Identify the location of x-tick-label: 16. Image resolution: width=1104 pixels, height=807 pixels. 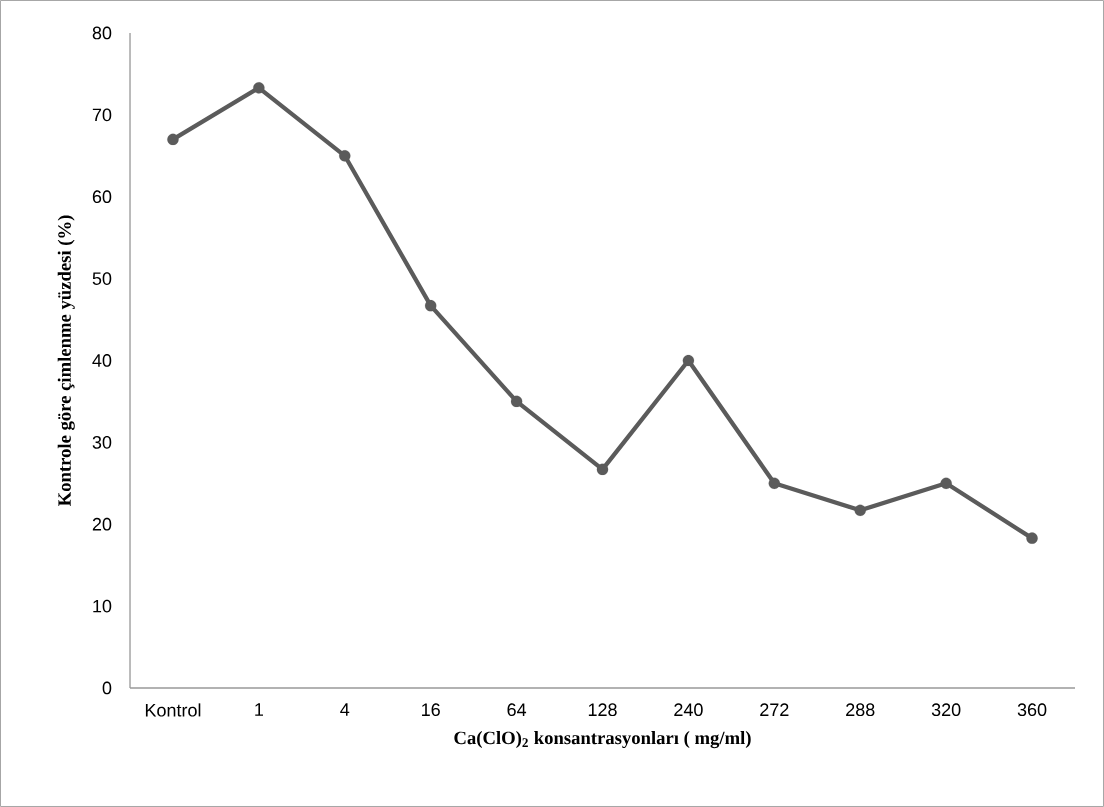
(431, 710).